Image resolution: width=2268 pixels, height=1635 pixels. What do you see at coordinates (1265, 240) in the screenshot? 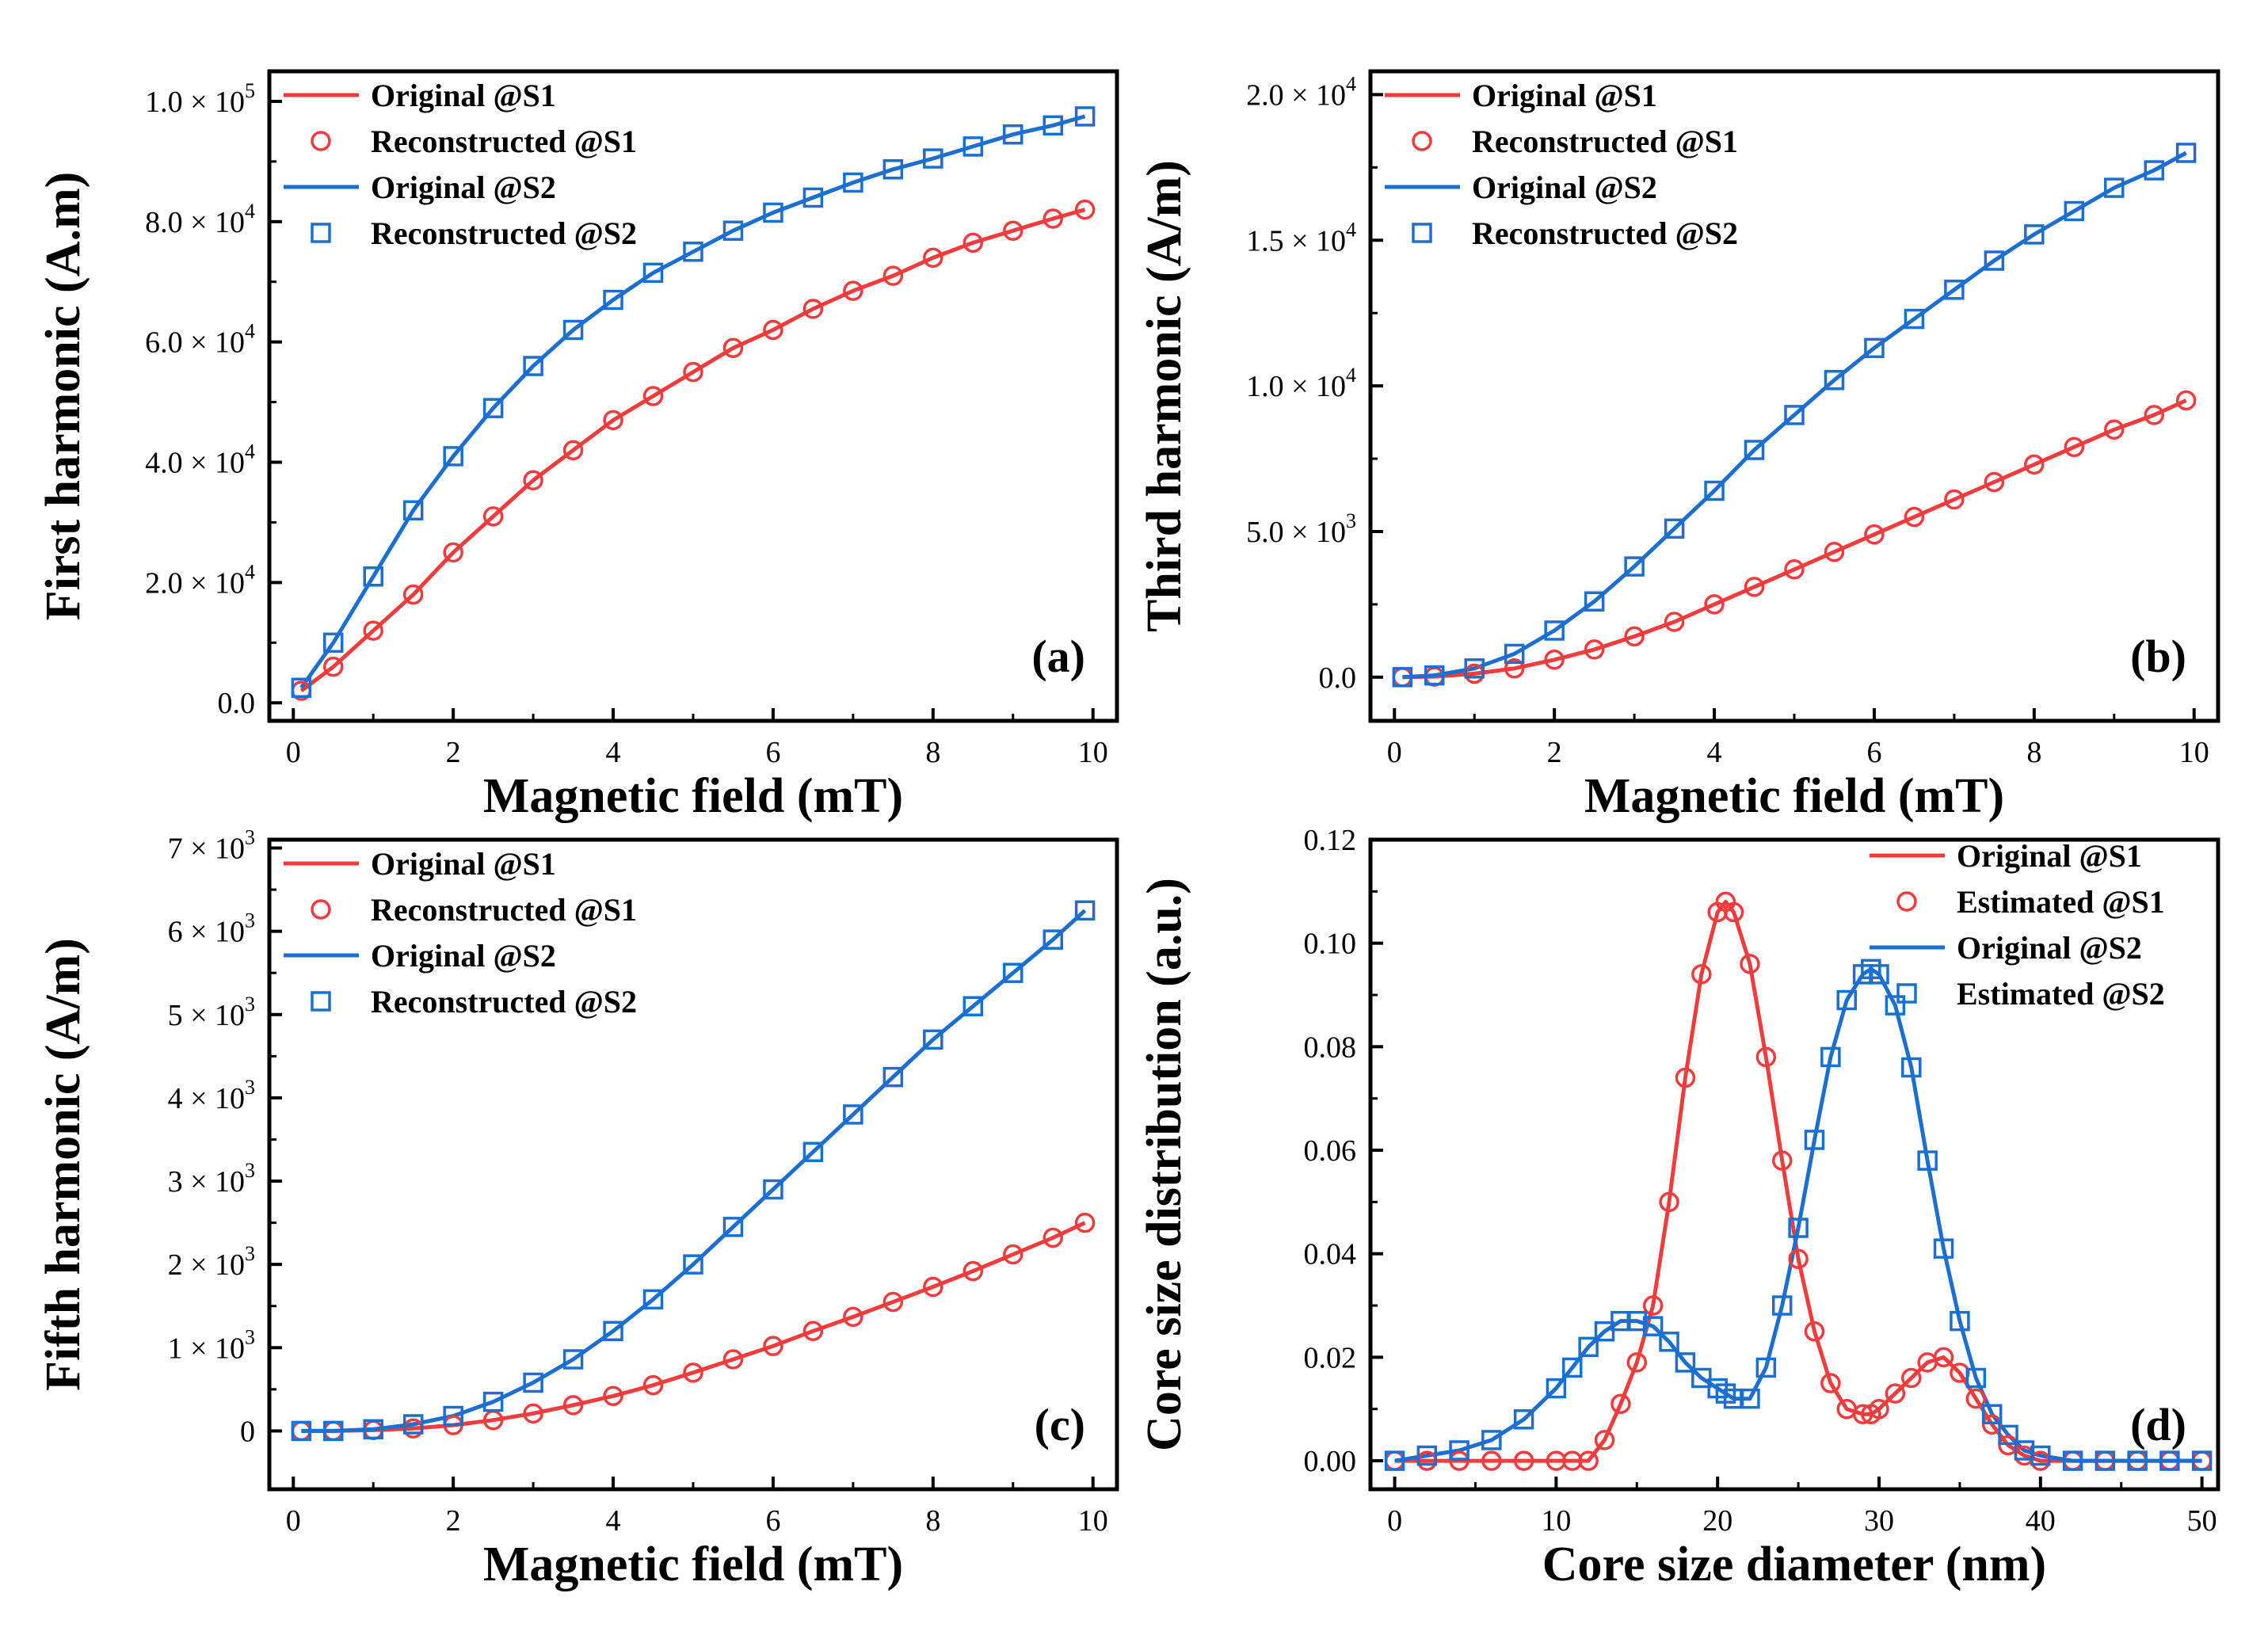
I see `y-tick-mantissa: 1.5` at bounding box center [1265, 240].